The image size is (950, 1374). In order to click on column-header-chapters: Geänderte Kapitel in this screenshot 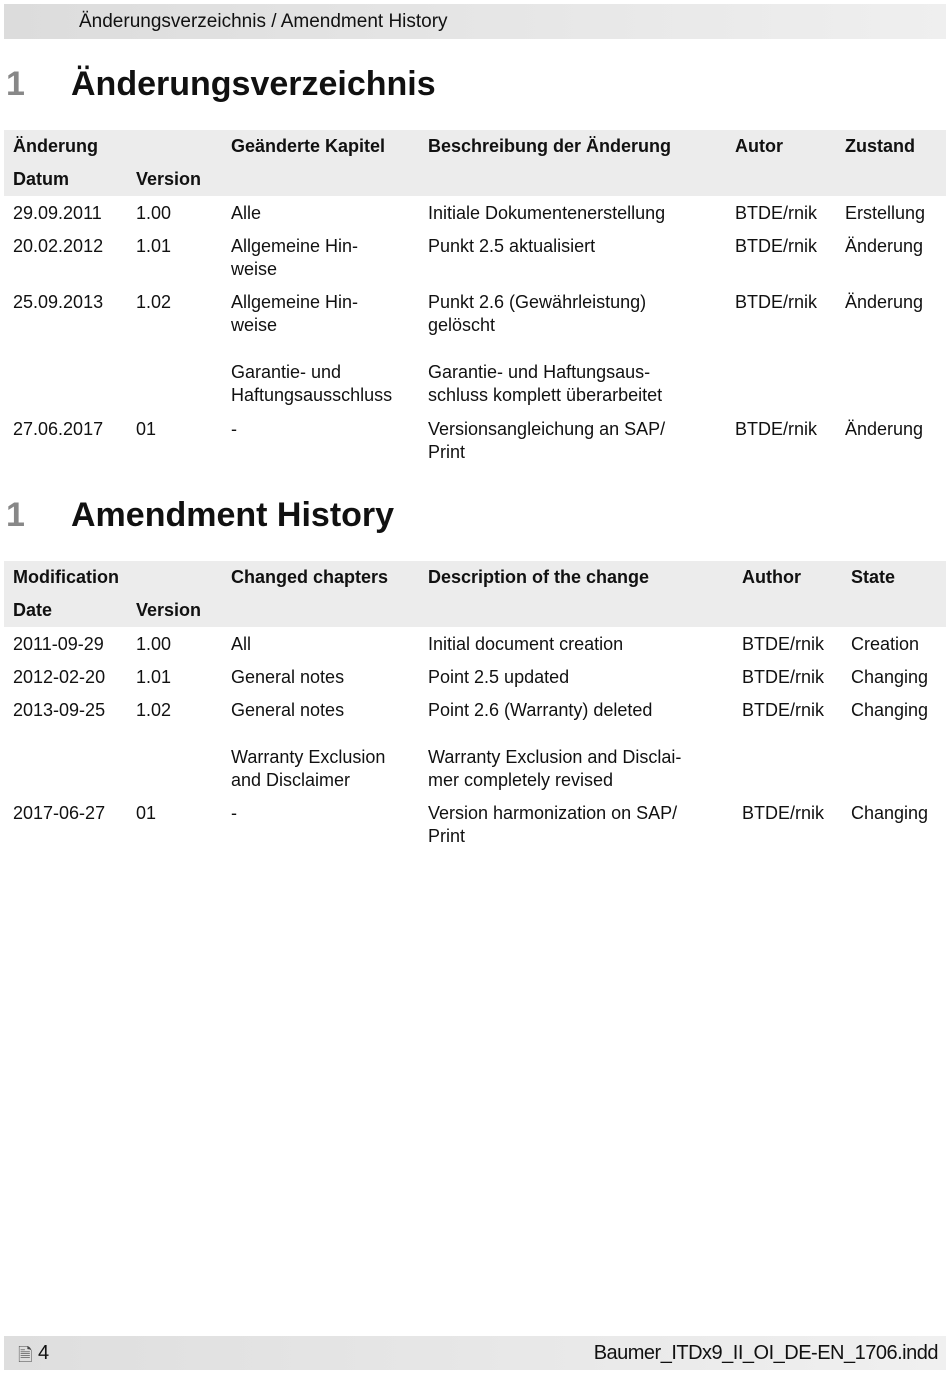, I will do `click(308, 146)`.